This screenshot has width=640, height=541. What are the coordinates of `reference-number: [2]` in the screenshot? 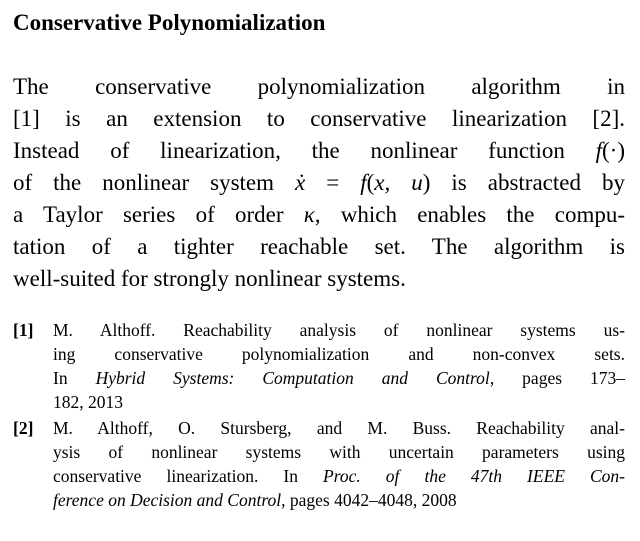 It's located at (23, 428).